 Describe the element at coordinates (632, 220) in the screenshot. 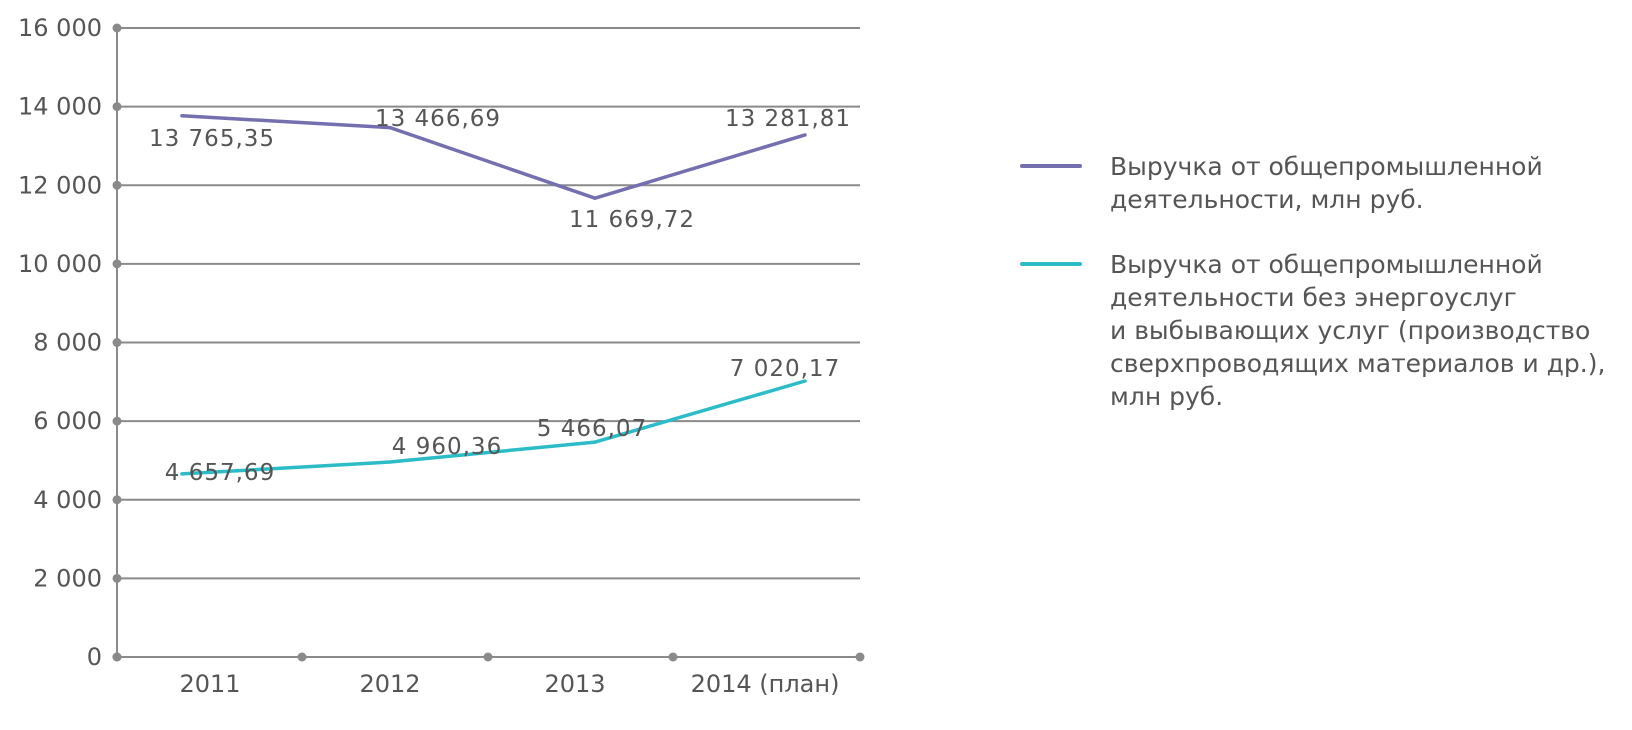

I see `data-label: 11 669,72` at that location.